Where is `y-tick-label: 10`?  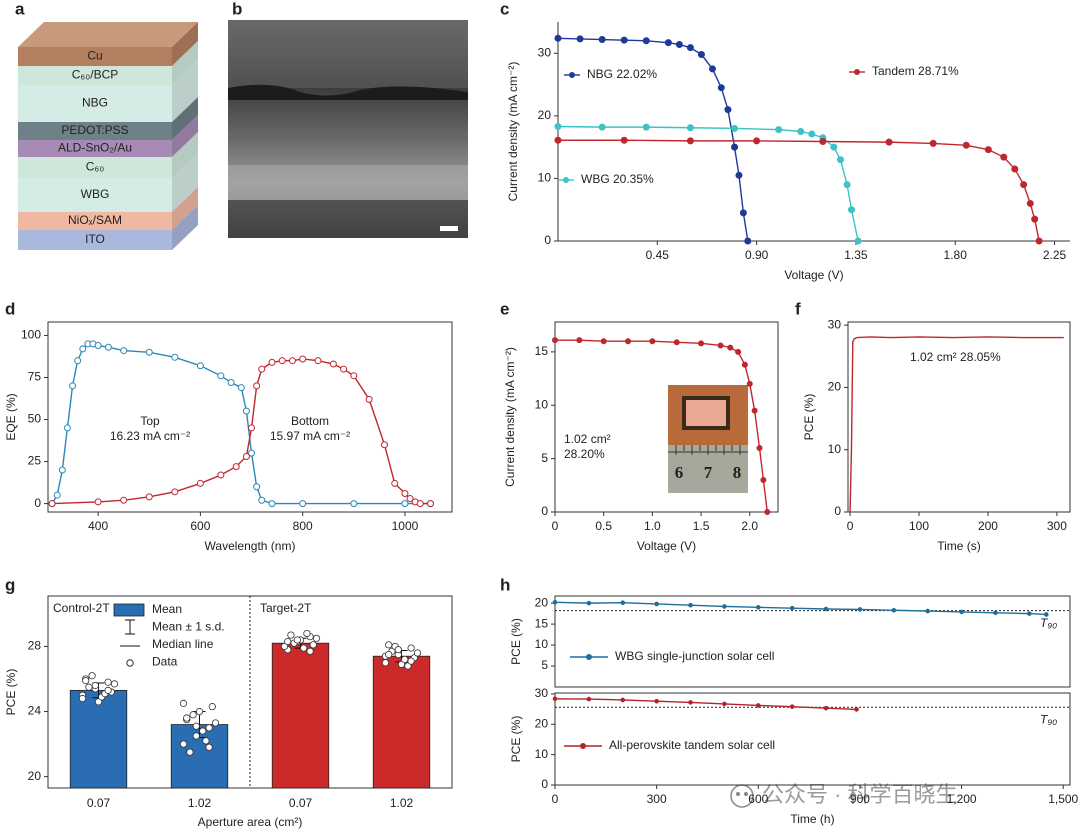 y-tick-label: 10 is located at coordinates (542, 644).